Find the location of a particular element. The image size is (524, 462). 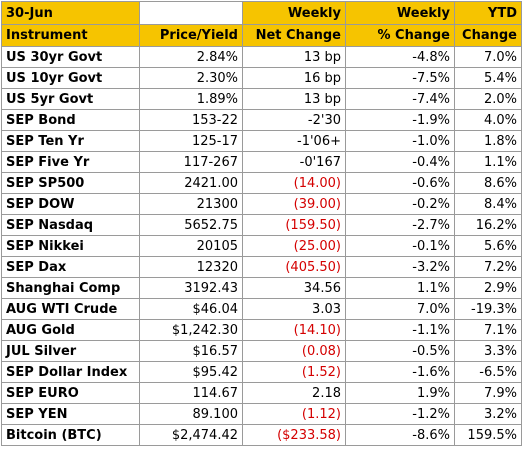

pct-header: % Change is located at coordinates (400, 35).